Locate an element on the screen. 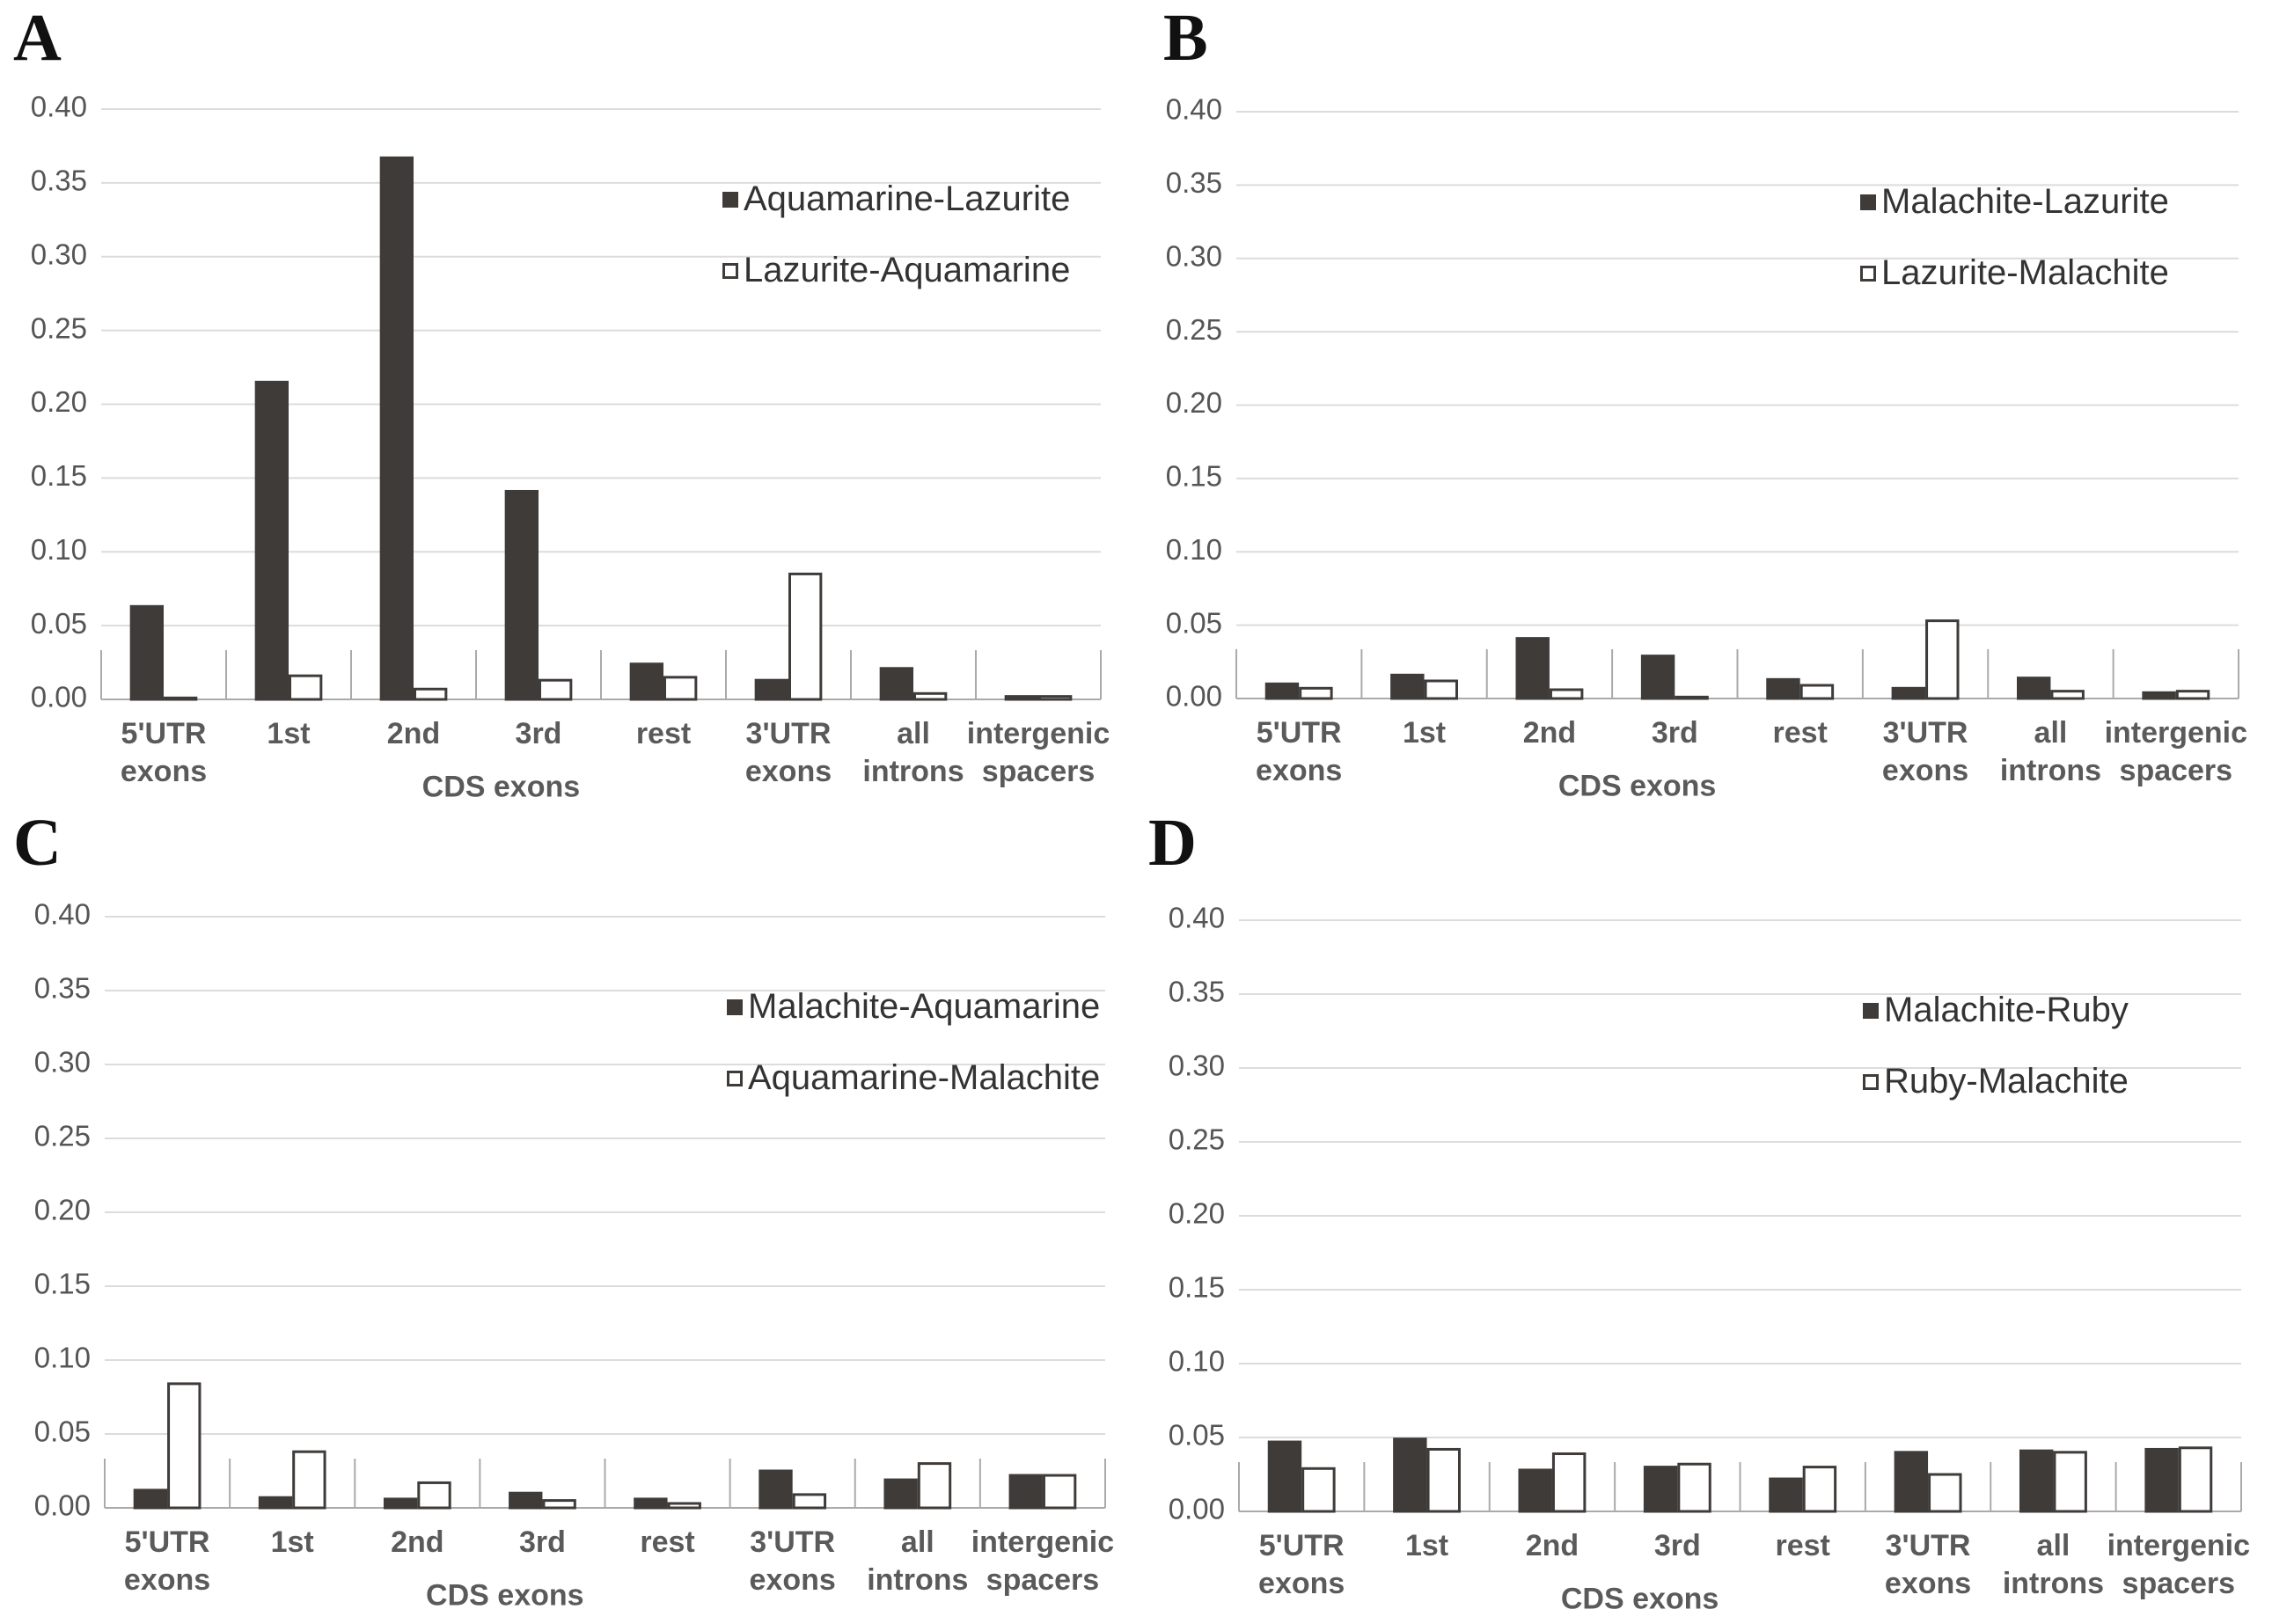 Image resolution: width=2272 pixels, height=1624 pixels. x-tick-label: all introns is located at coordinates (2053, 1564).